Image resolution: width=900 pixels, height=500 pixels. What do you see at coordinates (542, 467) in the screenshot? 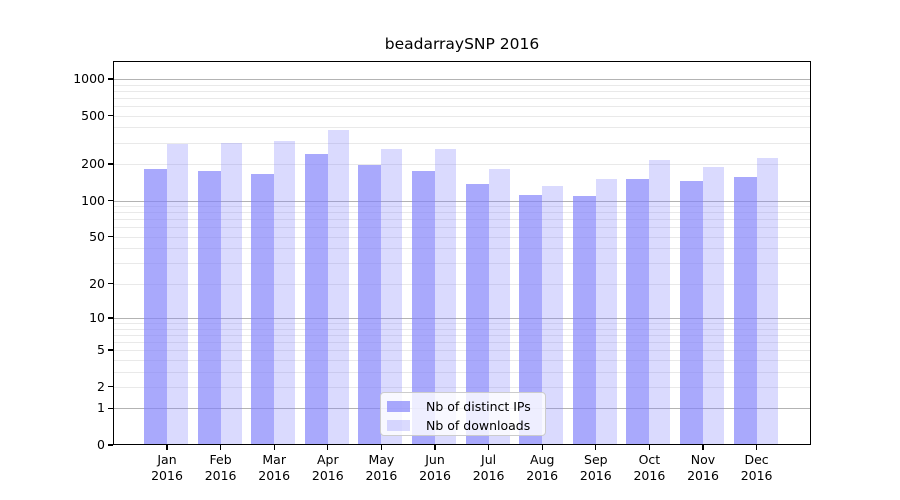
I see `x-tick-label: Aug 2016` at bounding box center [542, 467].